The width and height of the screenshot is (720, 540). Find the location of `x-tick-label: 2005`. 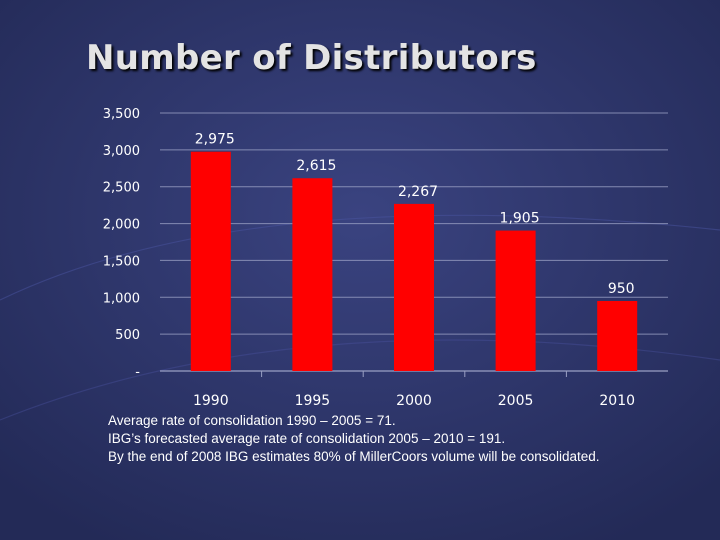

x-tick-label: 2005 is located at coordinates (516, 401).